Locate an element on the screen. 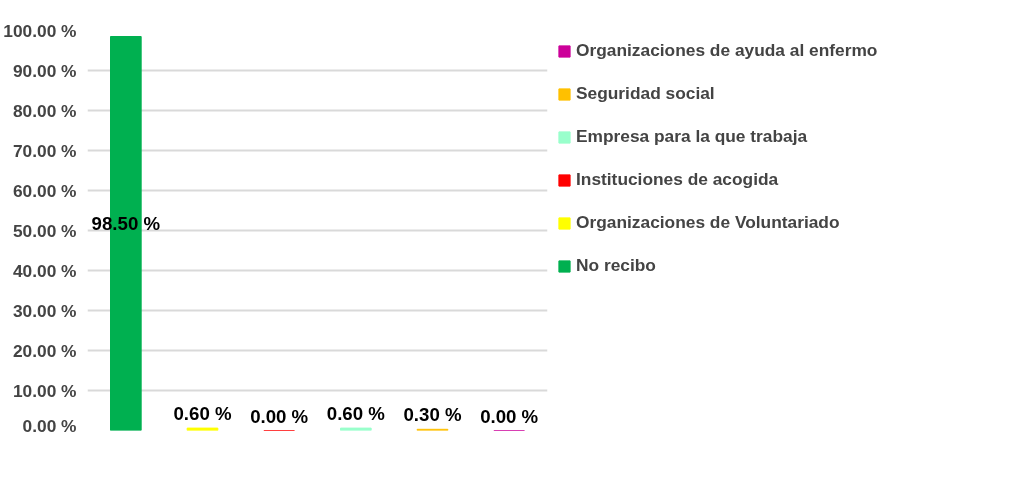 The width and height of the screenshot is (1009, 491). legend-label: Organizaciones de ayuda al enfermo is located at coordinates (727, 50).